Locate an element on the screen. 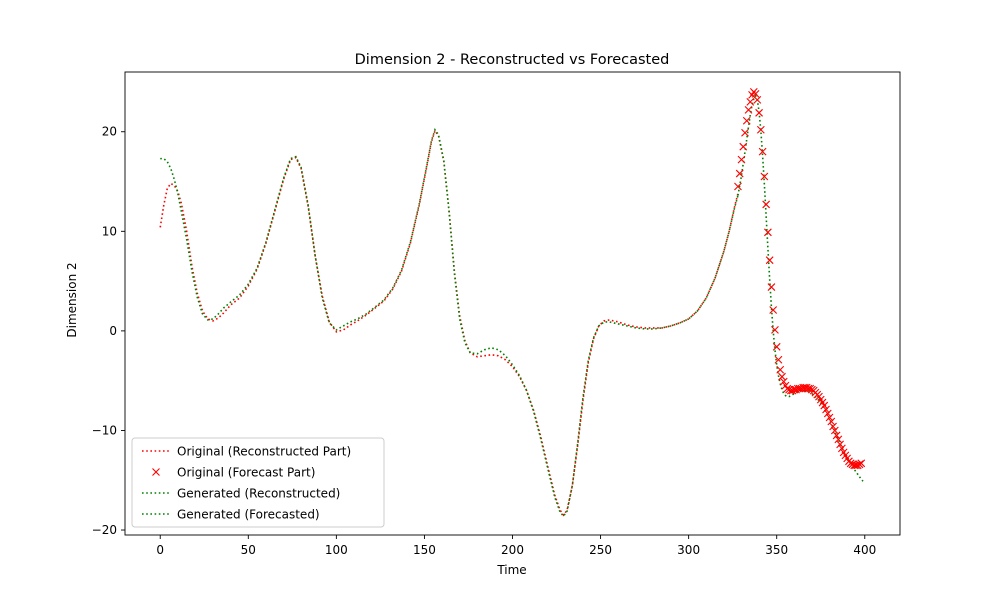 This screenshot has width=1000, height=605. legend-box is located at coordinates (258, 482).